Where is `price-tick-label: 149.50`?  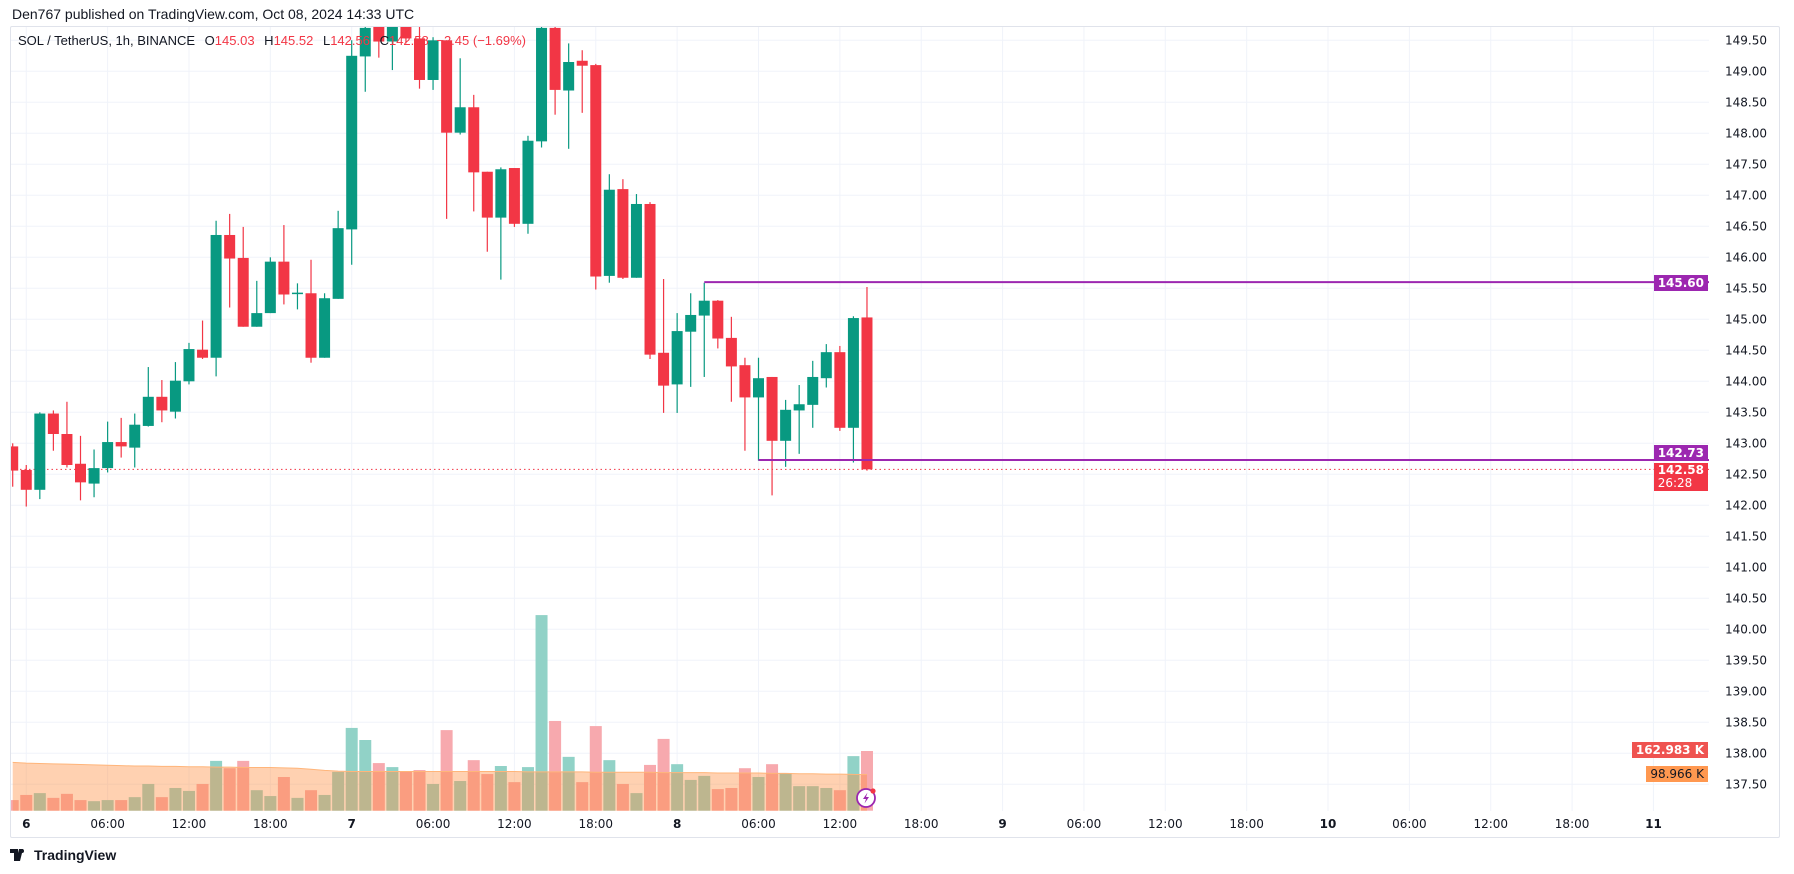 price-tick-label: 149.50 is located at coordinates (1746, 40).